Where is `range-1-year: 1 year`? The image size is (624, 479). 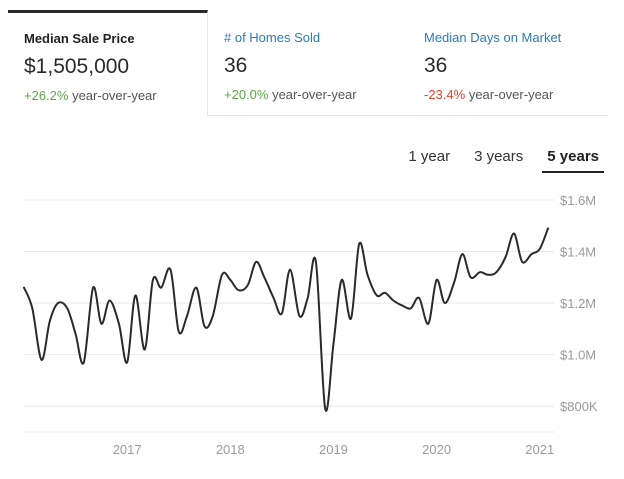 range-1-year: 1 year is located at coordinates (429, 156).